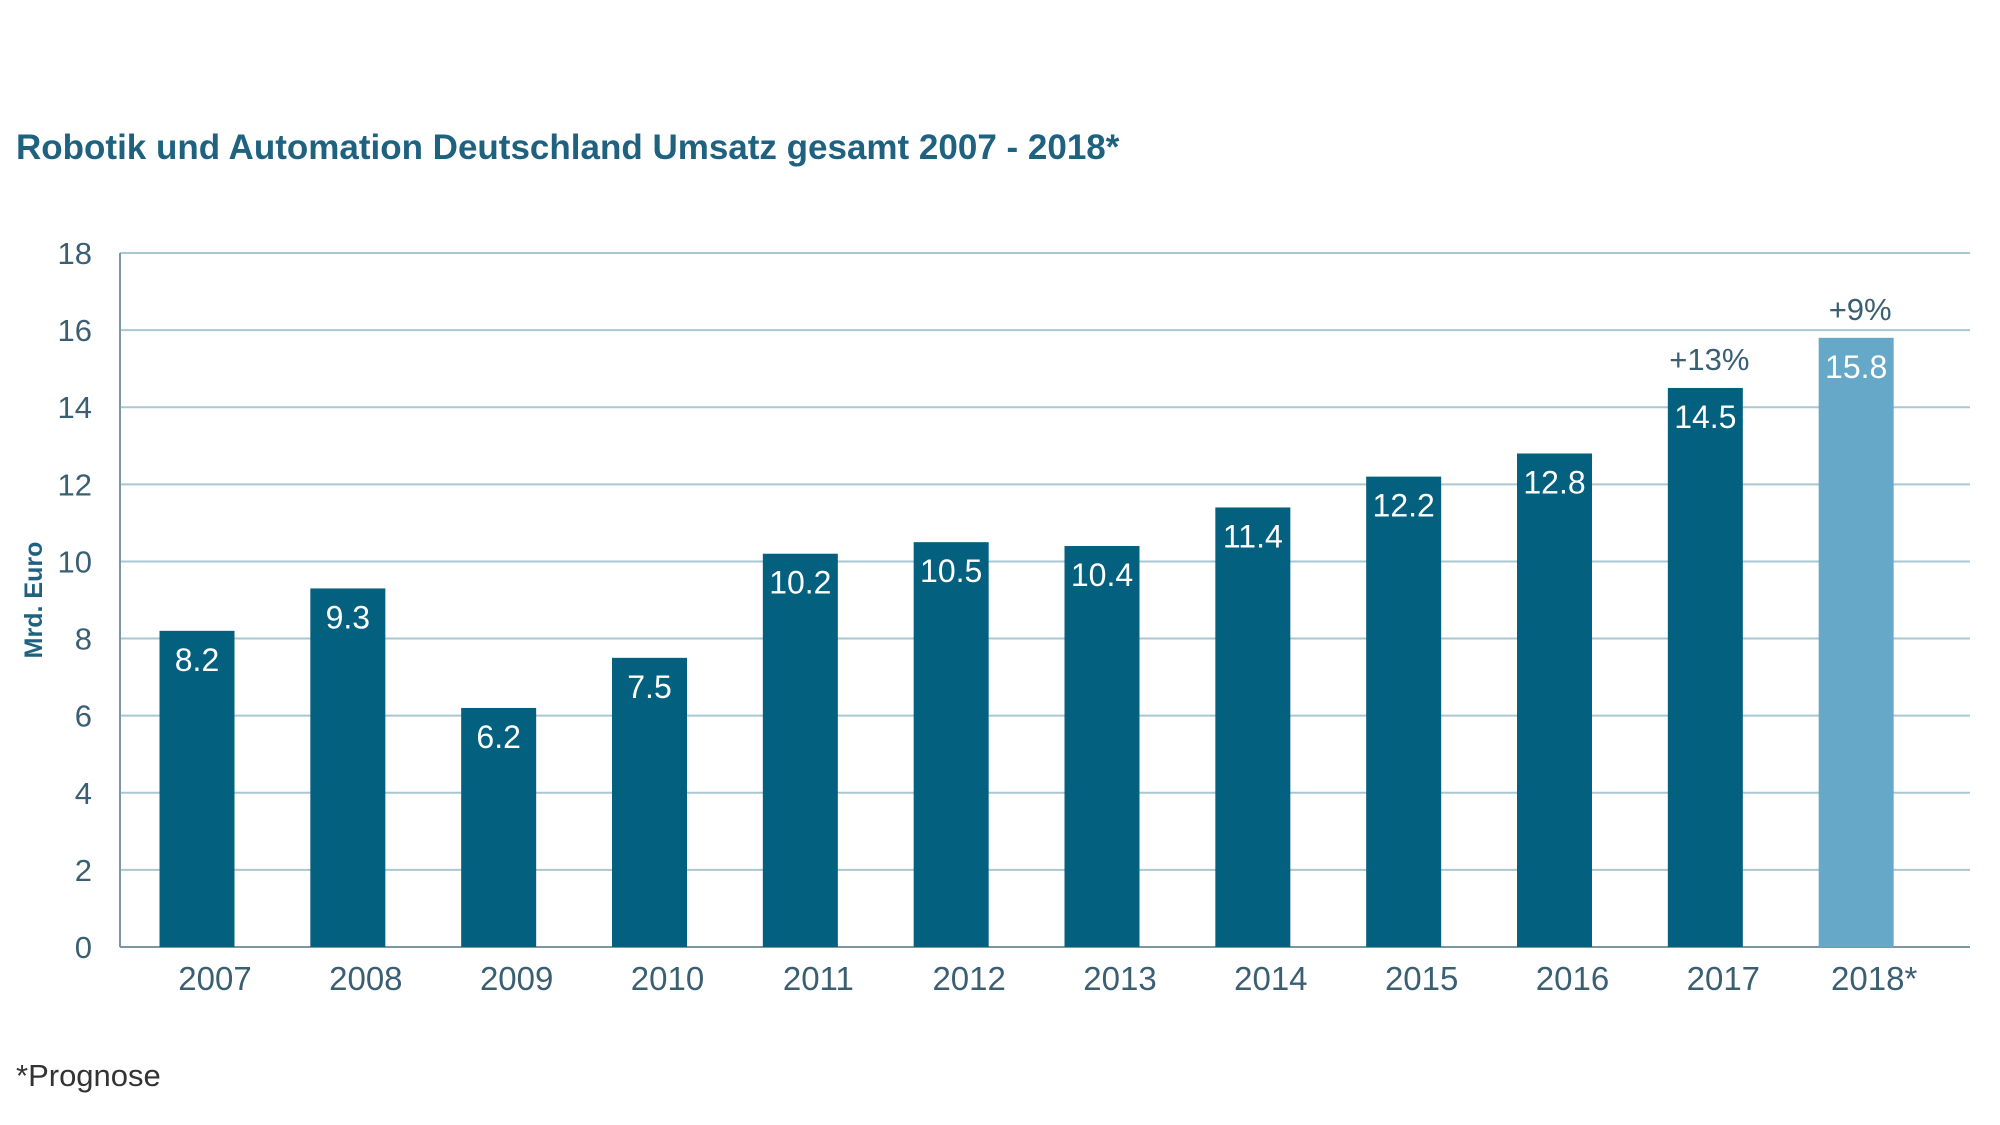 Image resolution: width=2000 pixels, height=1125 pixels. I want to click on x-tick-label: 2016, so click(1572, 978).